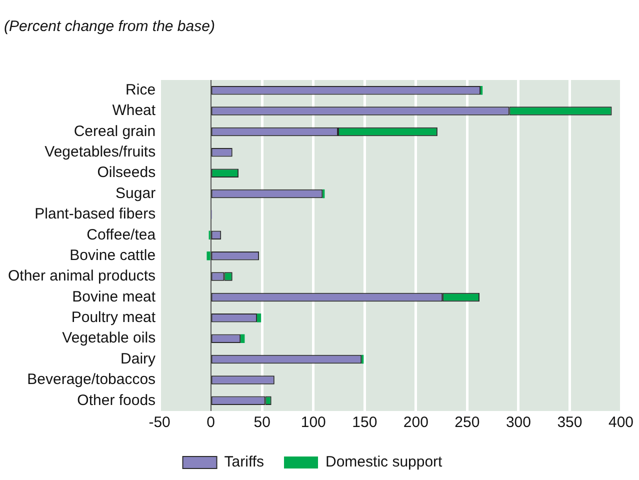 This screenshot has width=639, height=480. I want to click on y-tick-label: Dairy, so click(138, 359).